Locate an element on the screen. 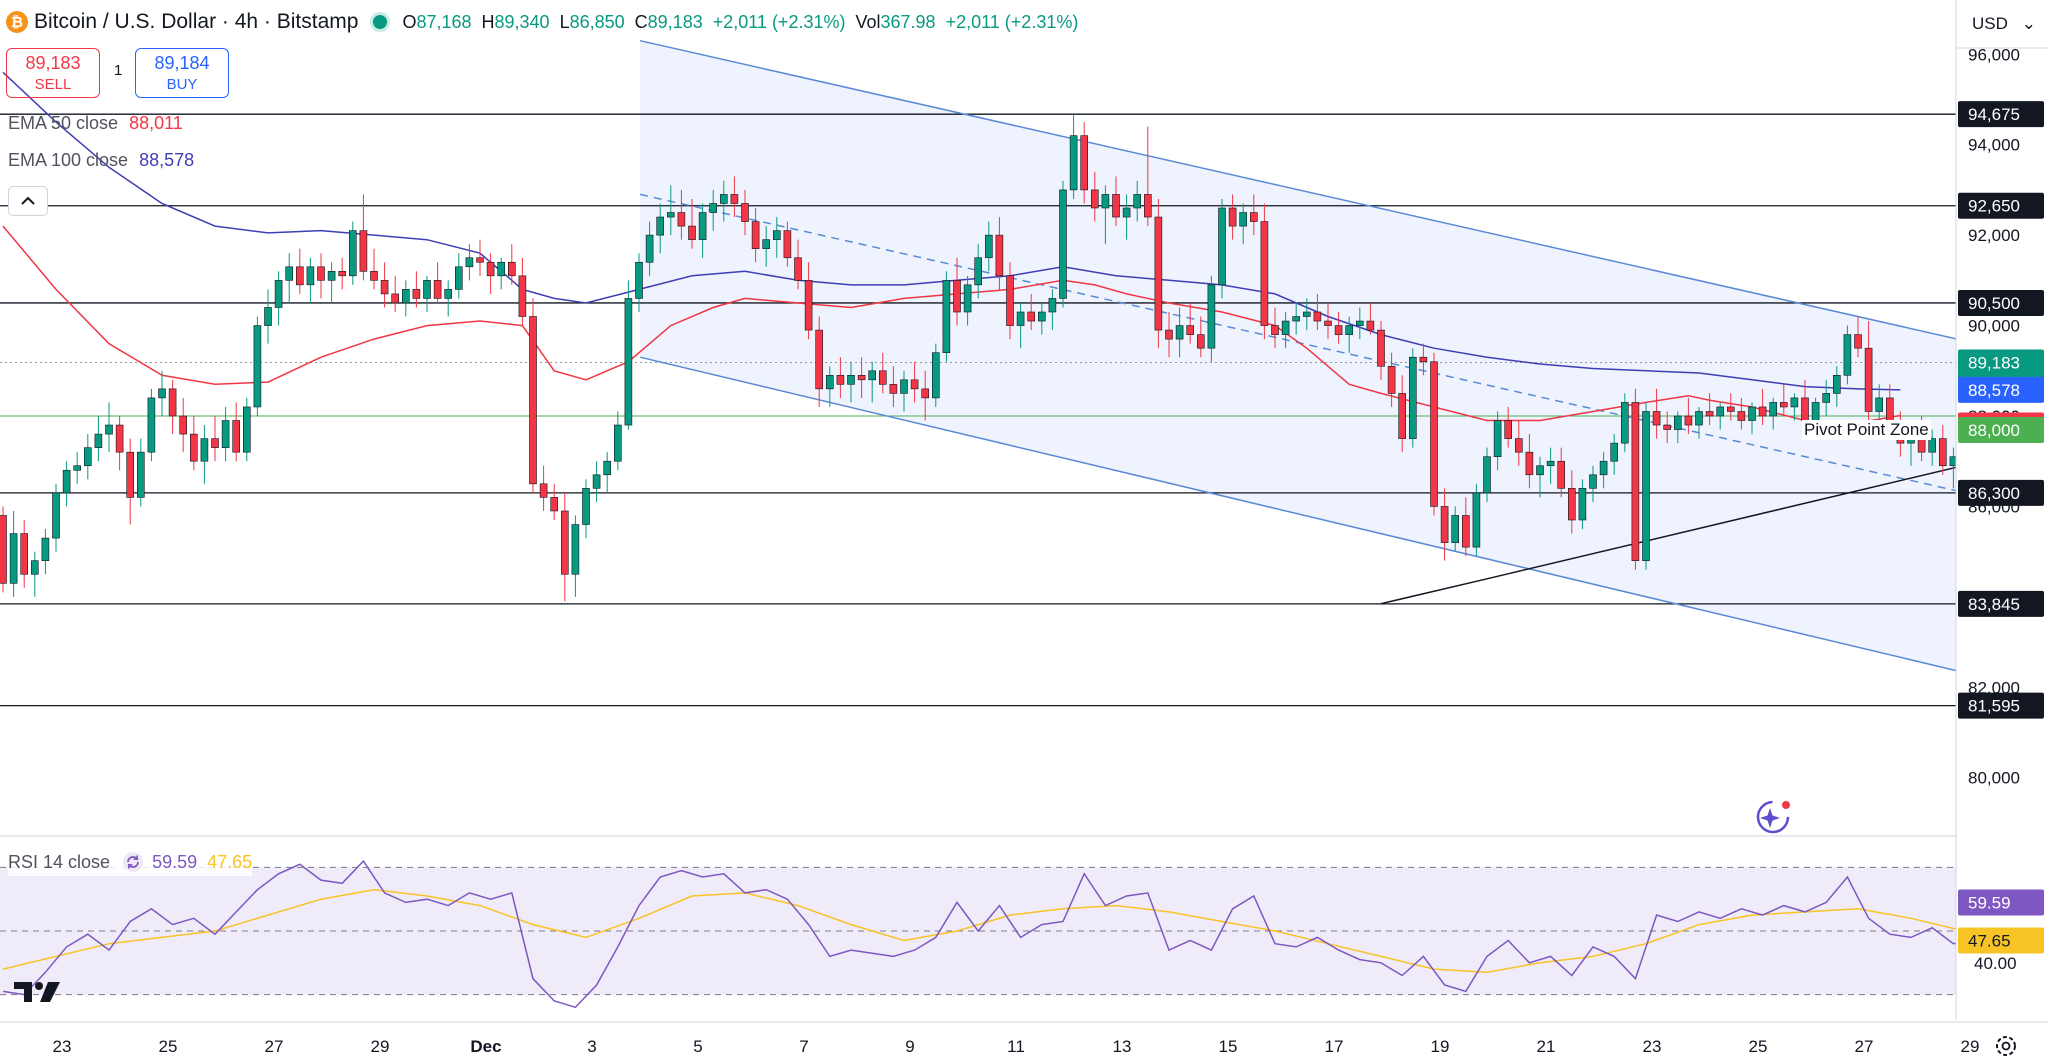 This screenshot has width=2048, height=1060. level-badge-5-bg is located at coordinates (2001, 705).